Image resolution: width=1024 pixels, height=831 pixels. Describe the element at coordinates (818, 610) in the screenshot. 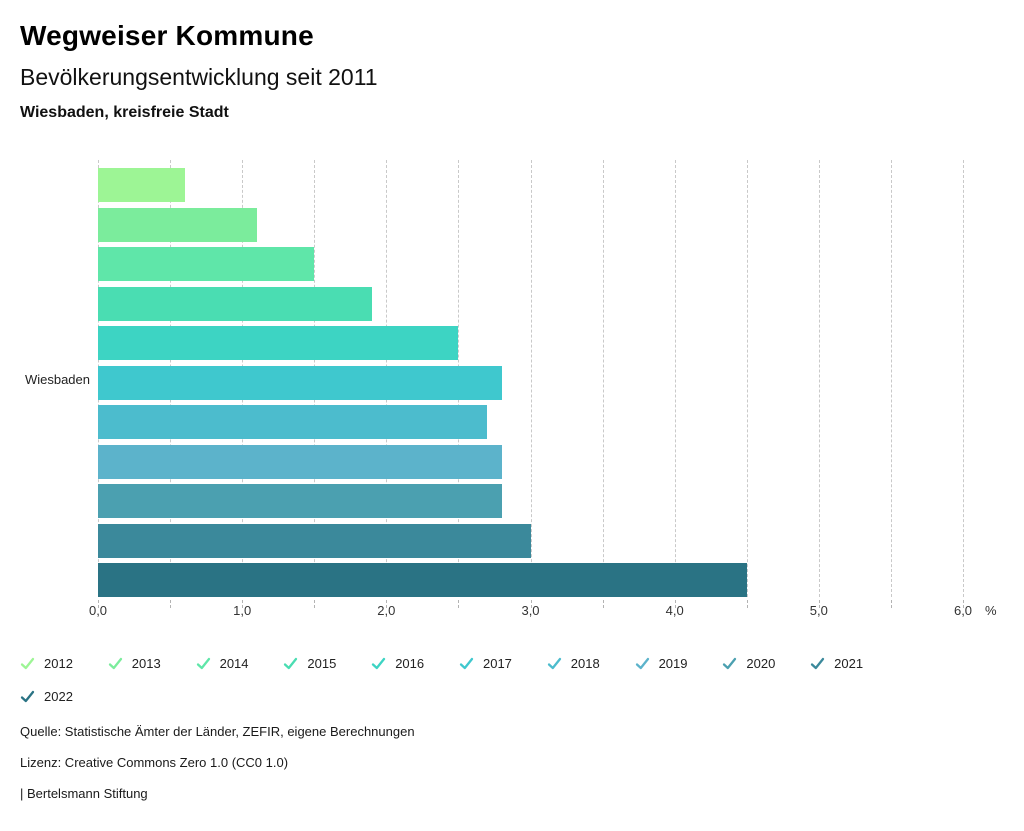

I see `x-tick-label: 5,0` at that location.